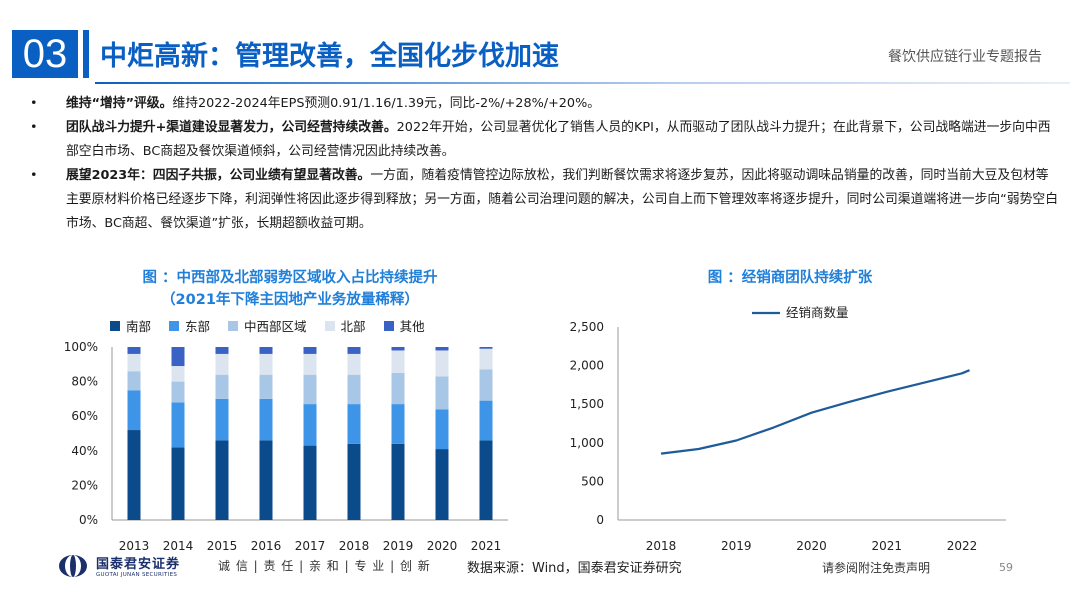 Image resolution: width=1080 pixels, height=608 pixels. I want to click on logo-text: 国泰君安证券 GUOTAI JUNAN SECURITIES, so click(138, 565).